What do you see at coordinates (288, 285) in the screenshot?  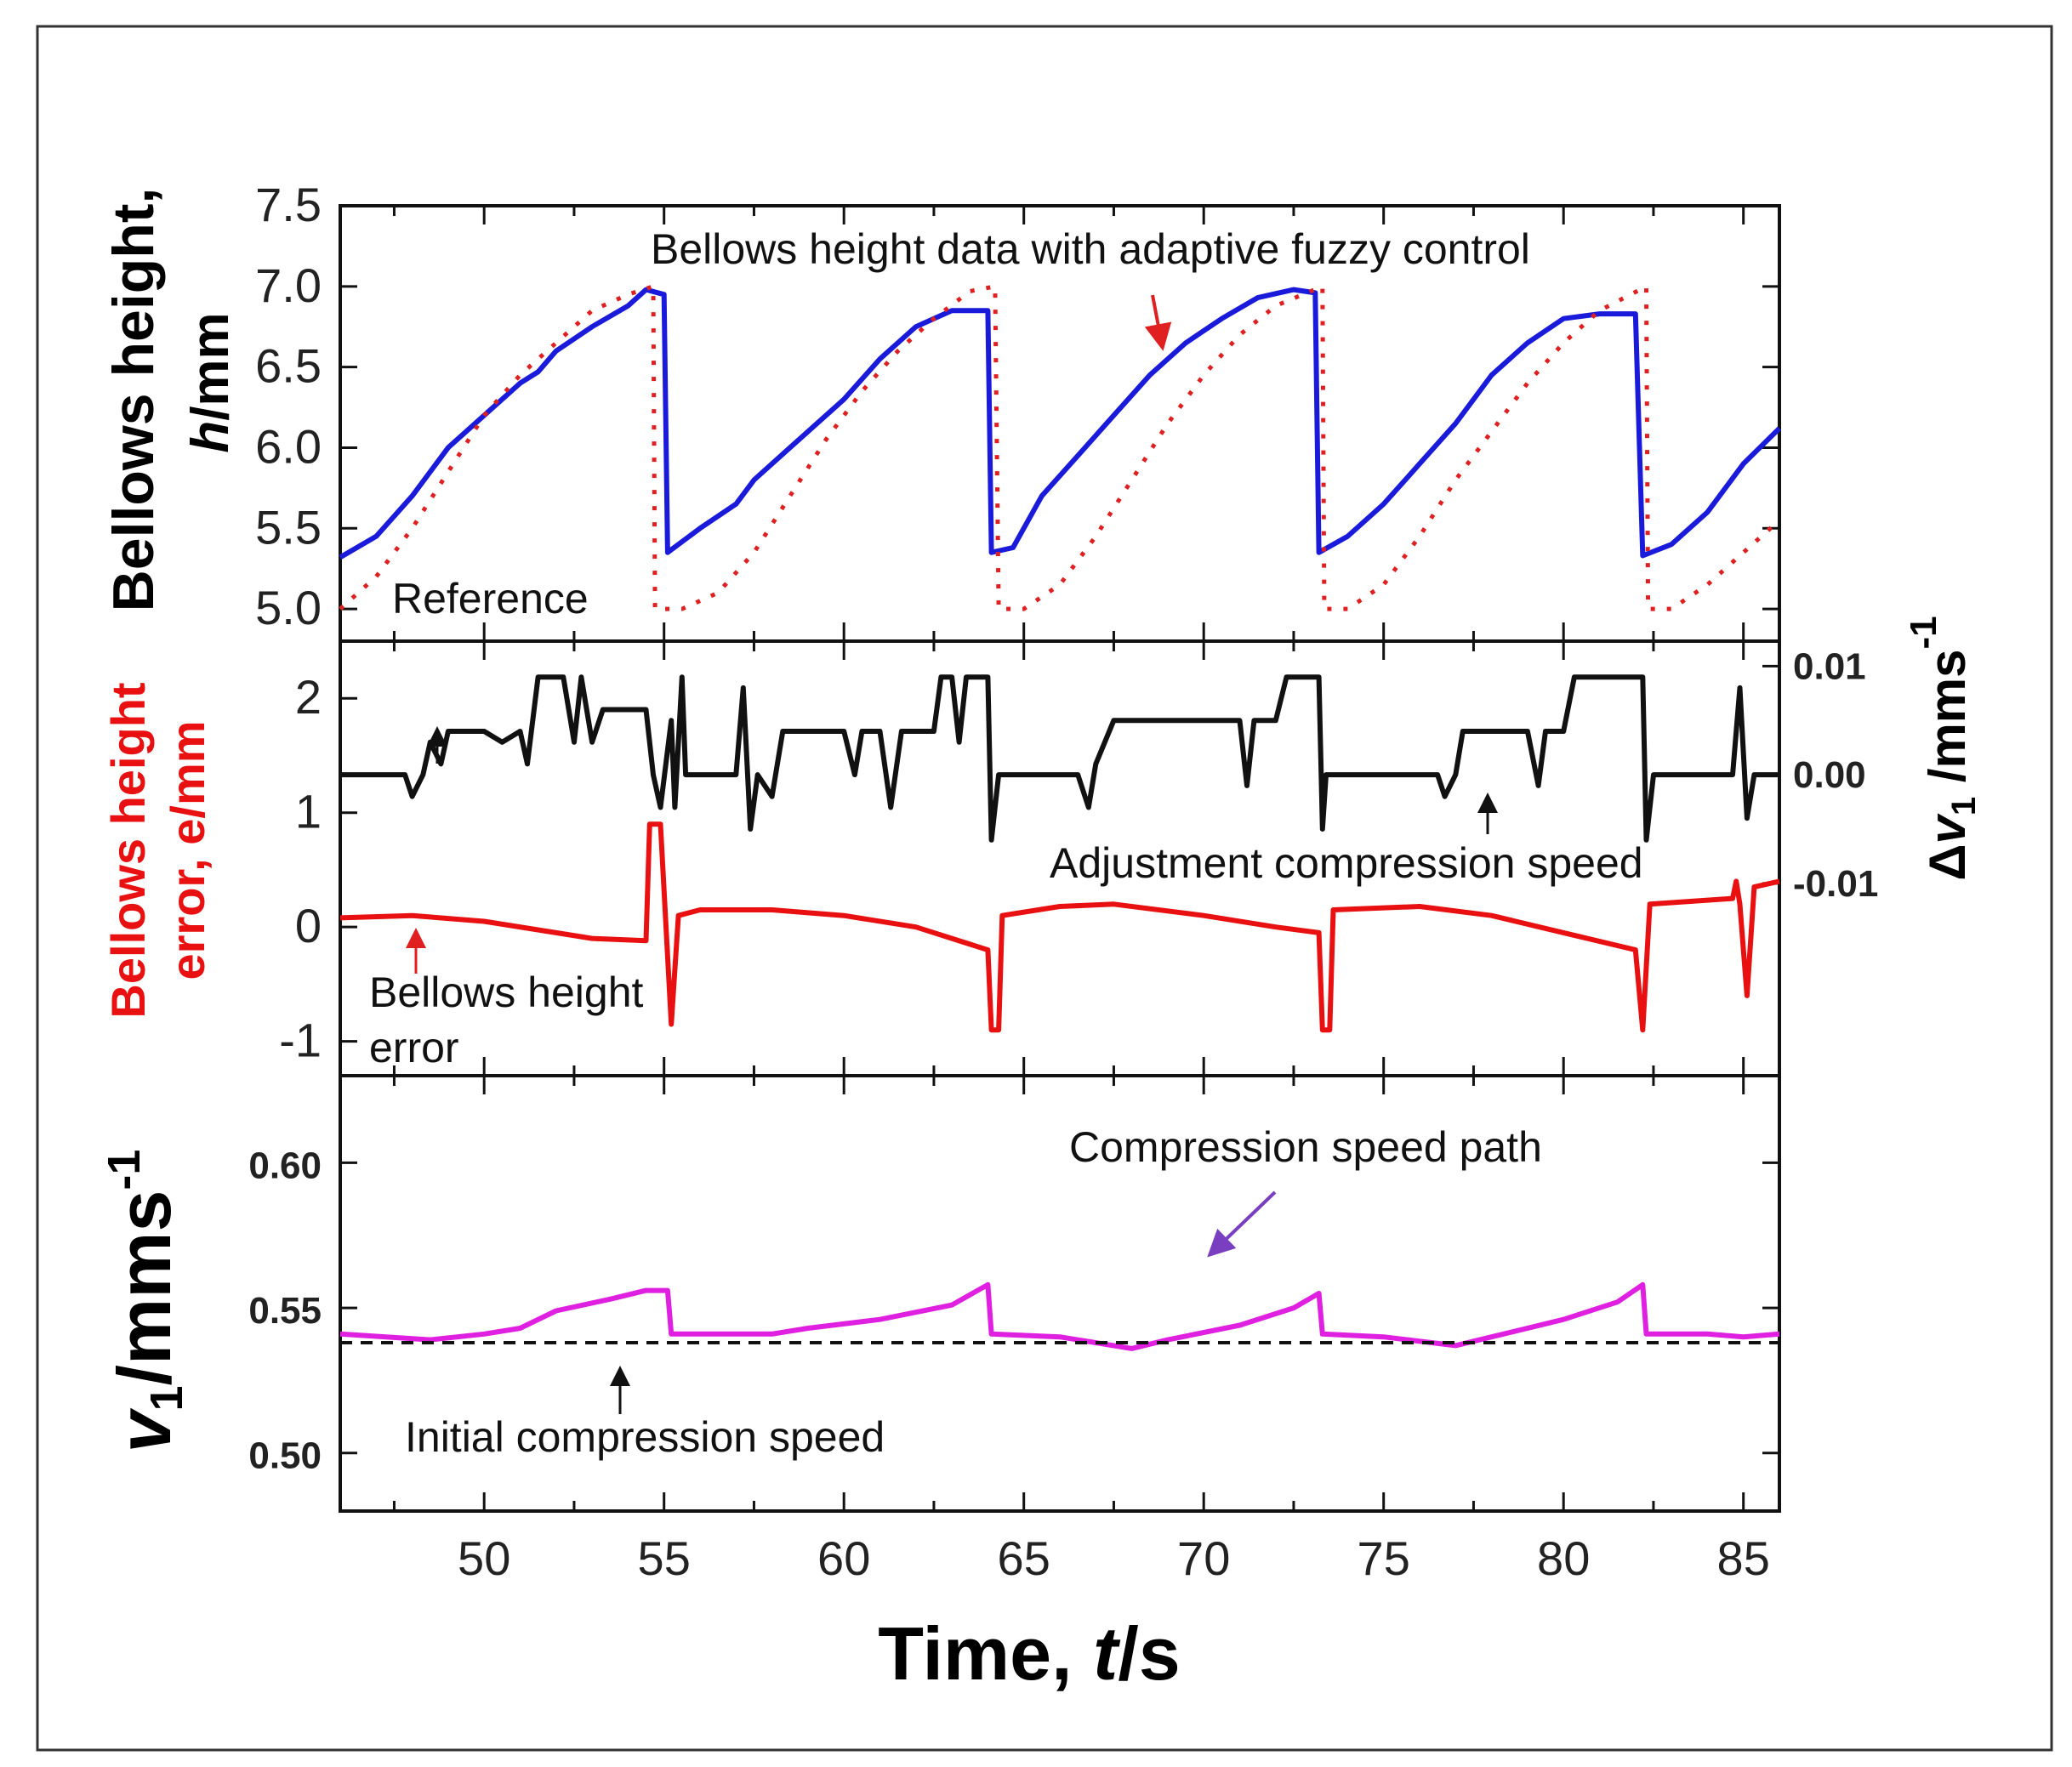 I see `y-tick-label-height: 7.0` at bounding box center [288, 285].